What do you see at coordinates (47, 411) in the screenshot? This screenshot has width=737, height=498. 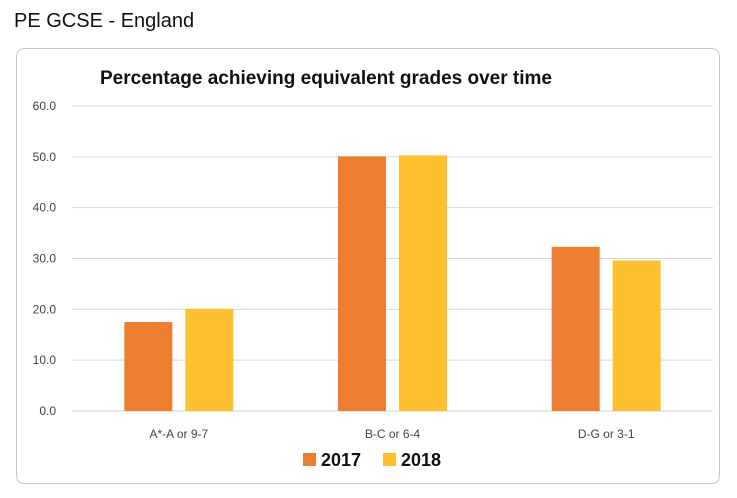 I see `y-tick-label: 0.0` at bounding box center [47, 411].